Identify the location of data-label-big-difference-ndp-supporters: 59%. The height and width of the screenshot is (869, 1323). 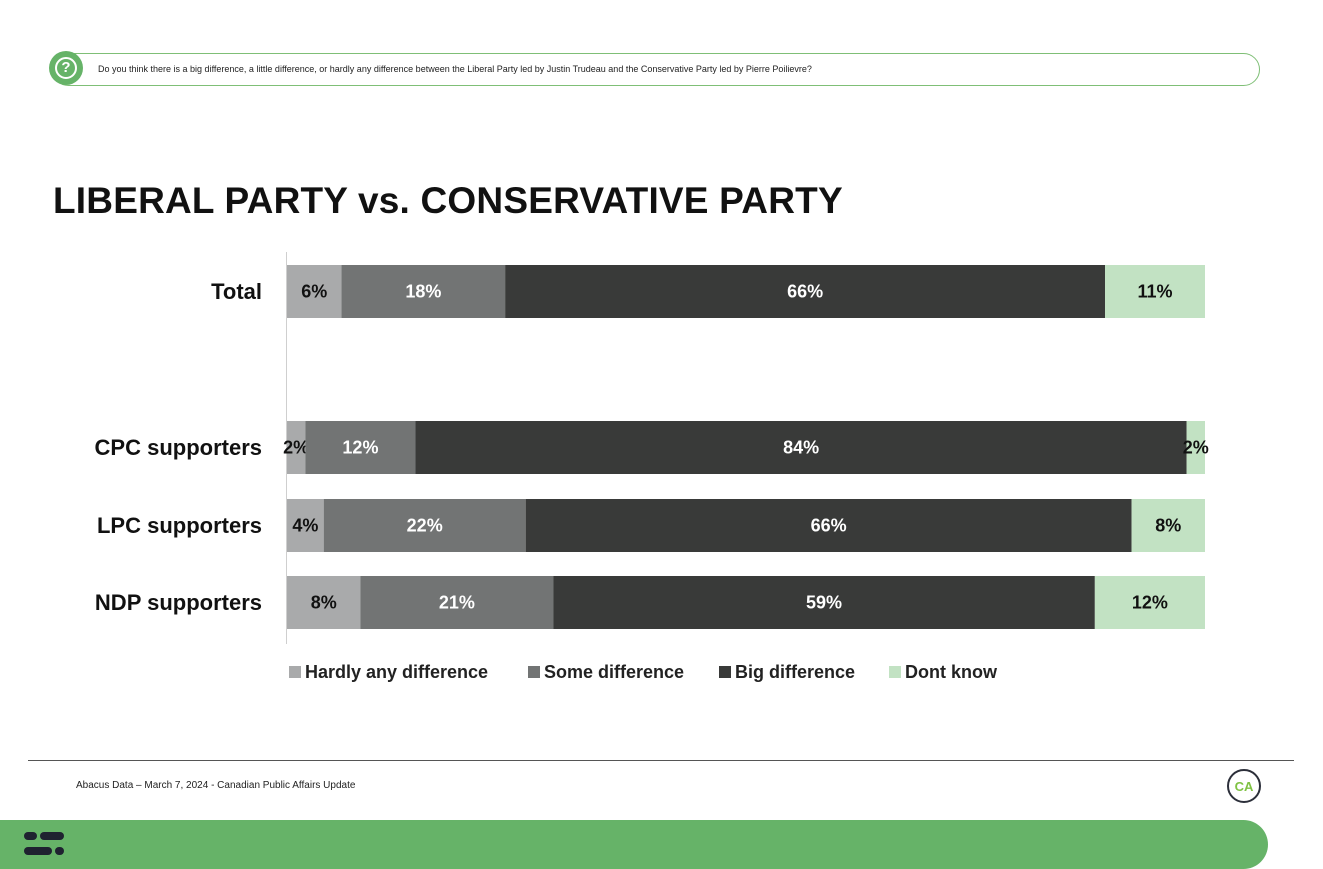
(824, 603).